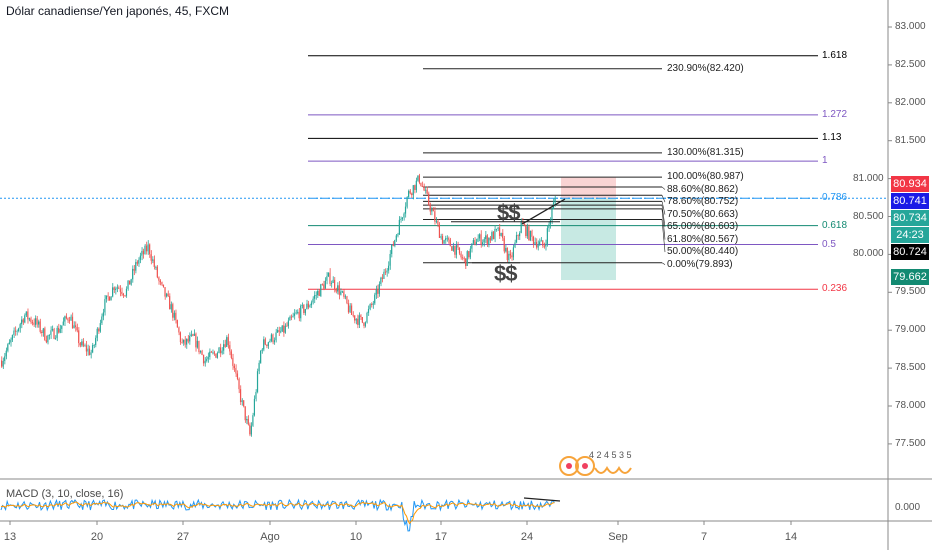 The image size is (932, 550). Describe the element at coordinates (705, 68) in the screenshot. I see `fib-extension-label: 230.90%(82.420)` at that location.